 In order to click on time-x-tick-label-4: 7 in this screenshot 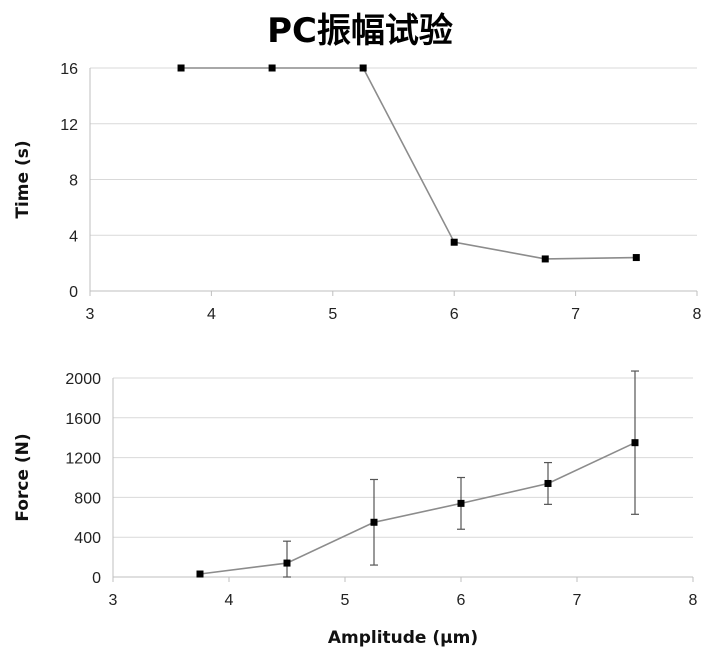, I will do `click(575, 314)`.